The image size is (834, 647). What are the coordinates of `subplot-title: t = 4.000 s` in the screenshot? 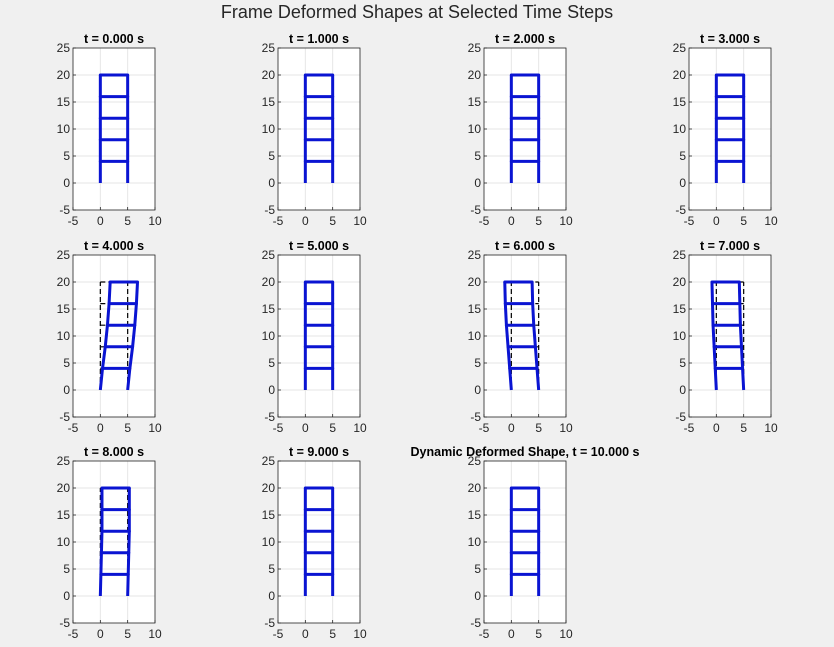 It's located at (114, 246).